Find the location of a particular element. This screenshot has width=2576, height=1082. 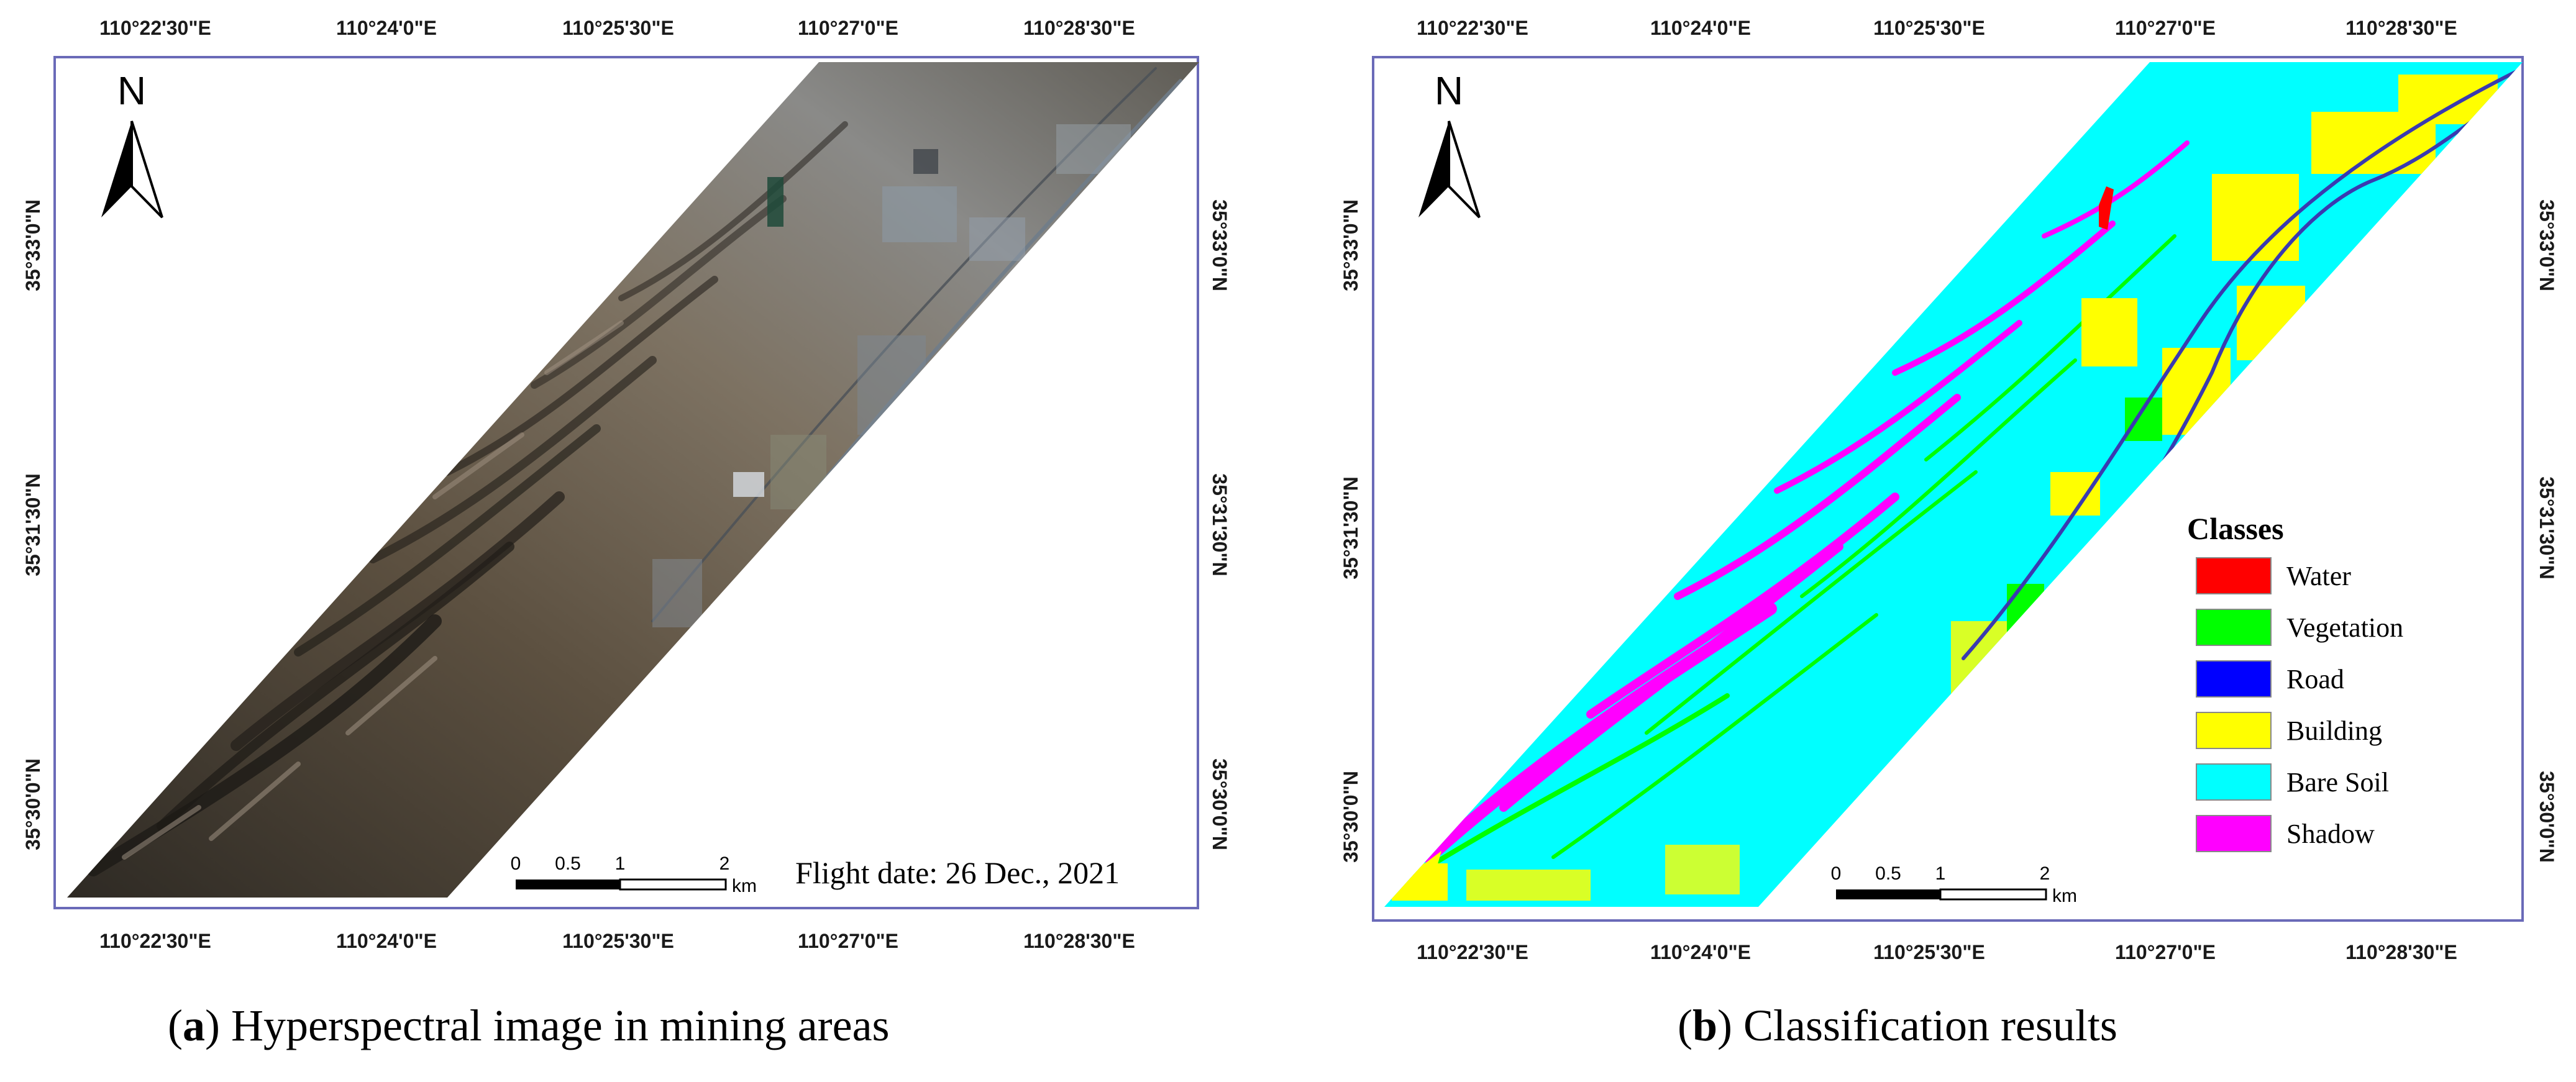

legend-label: Shadow is located at coordinates (2330, 834).